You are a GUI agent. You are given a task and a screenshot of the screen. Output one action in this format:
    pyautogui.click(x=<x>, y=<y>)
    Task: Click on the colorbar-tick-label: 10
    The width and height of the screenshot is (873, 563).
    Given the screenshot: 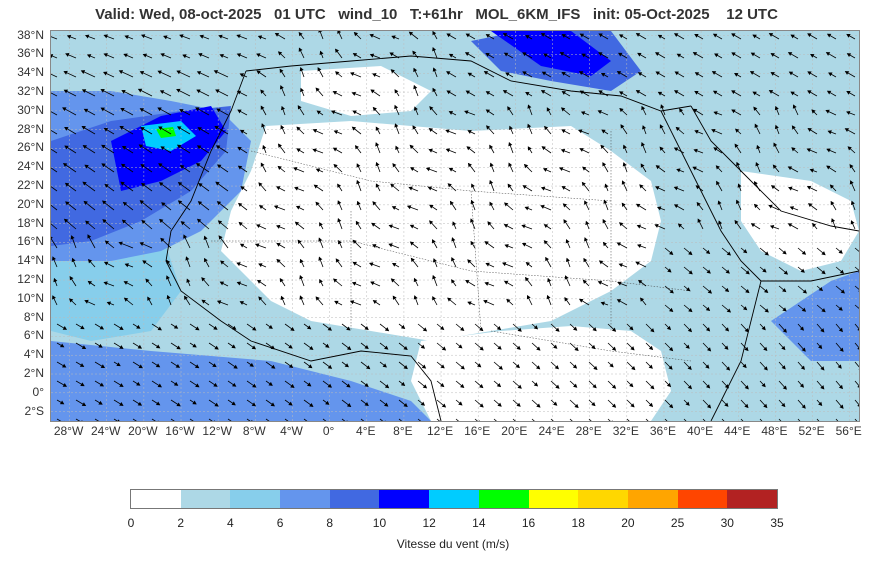 What is the action you would take?
    pyautogui.click(x=379, y=523)
    